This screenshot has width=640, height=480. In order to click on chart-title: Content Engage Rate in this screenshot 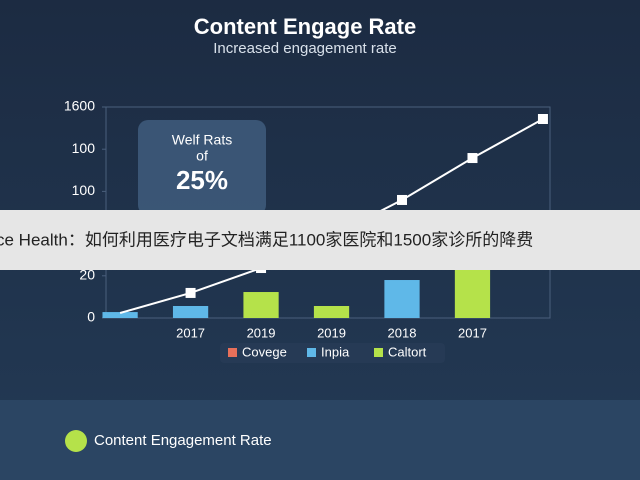, I will do `click(305, 26)`.